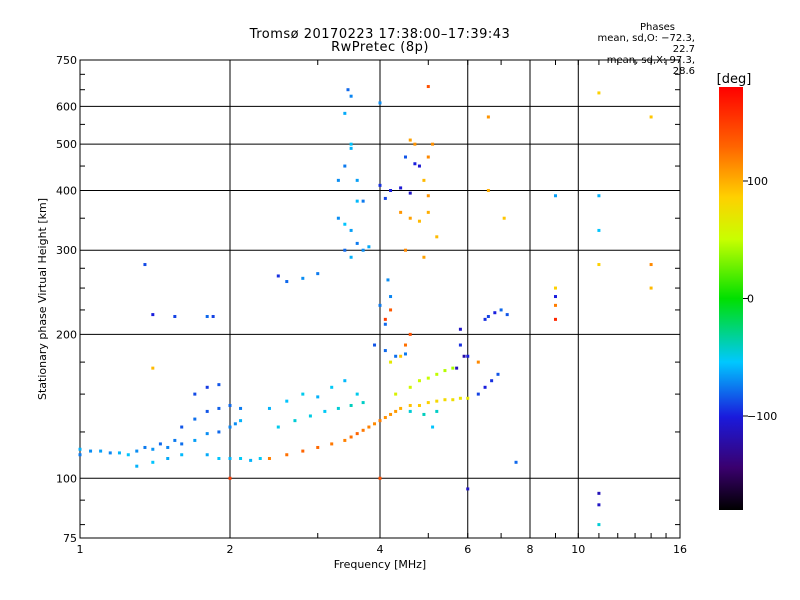 The image size is (800, 600). I want to click on y-tick-label: 500, so click(66, 144).